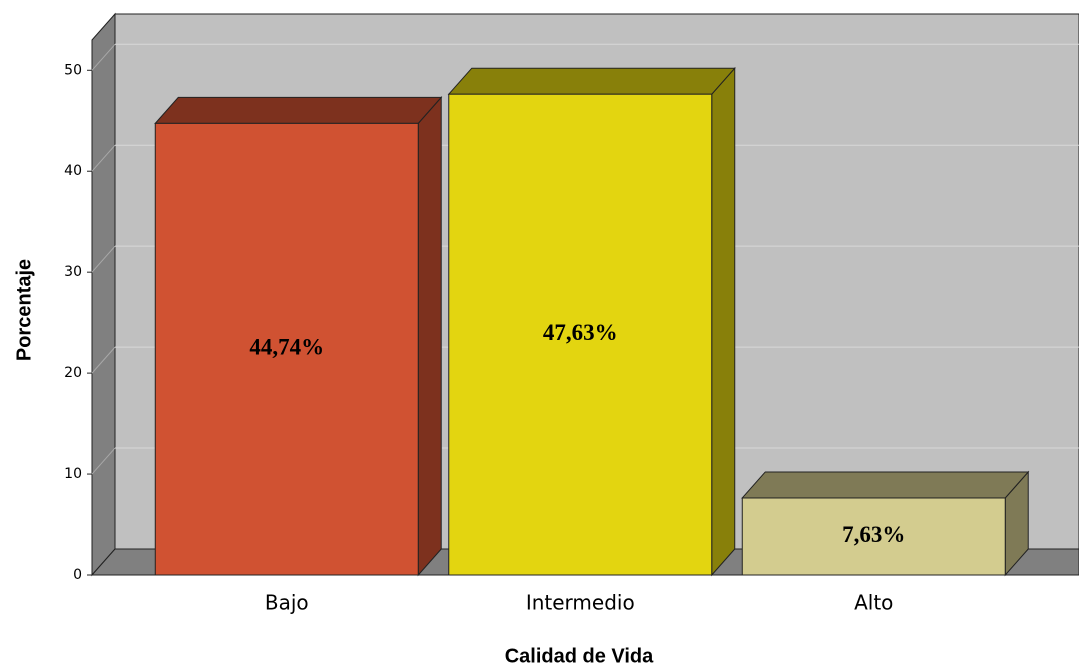 Image resolution: width=1079 pixels, height=667 pixels. I want to click on y-tick-label: 30, so click(73, 272).